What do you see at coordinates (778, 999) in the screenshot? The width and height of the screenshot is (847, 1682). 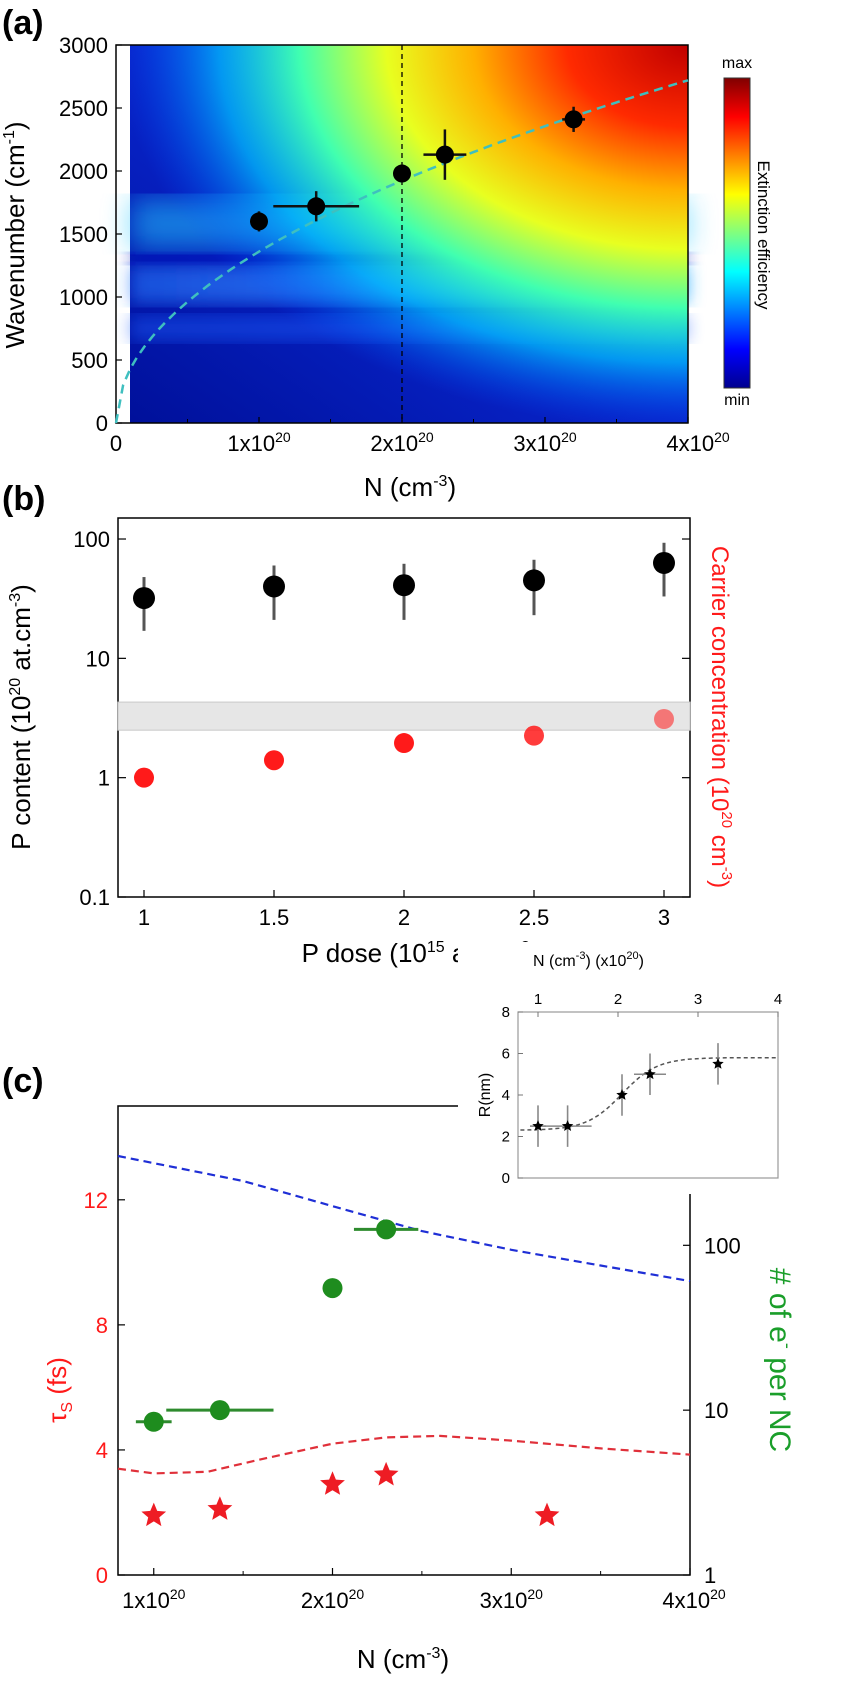 I see `inset-x-tick-label: 4` at bounding box center [778, 999].